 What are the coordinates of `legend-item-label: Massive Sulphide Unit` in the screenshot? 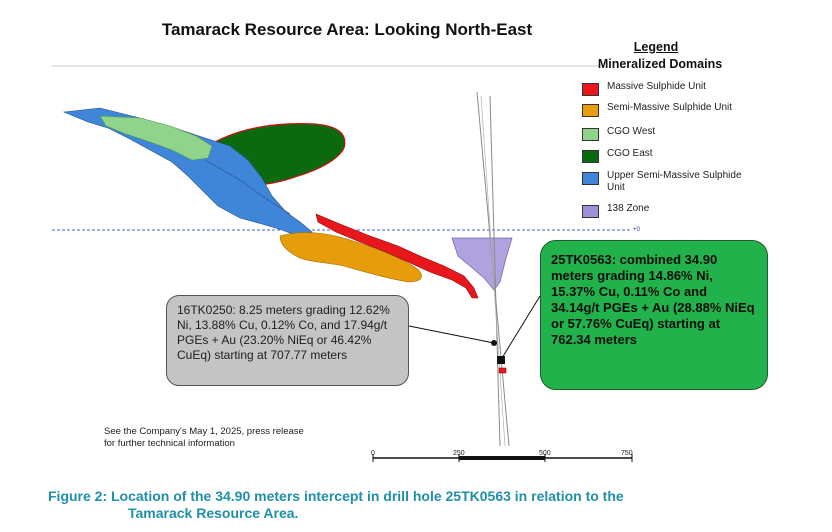 It's located at (656, 86).